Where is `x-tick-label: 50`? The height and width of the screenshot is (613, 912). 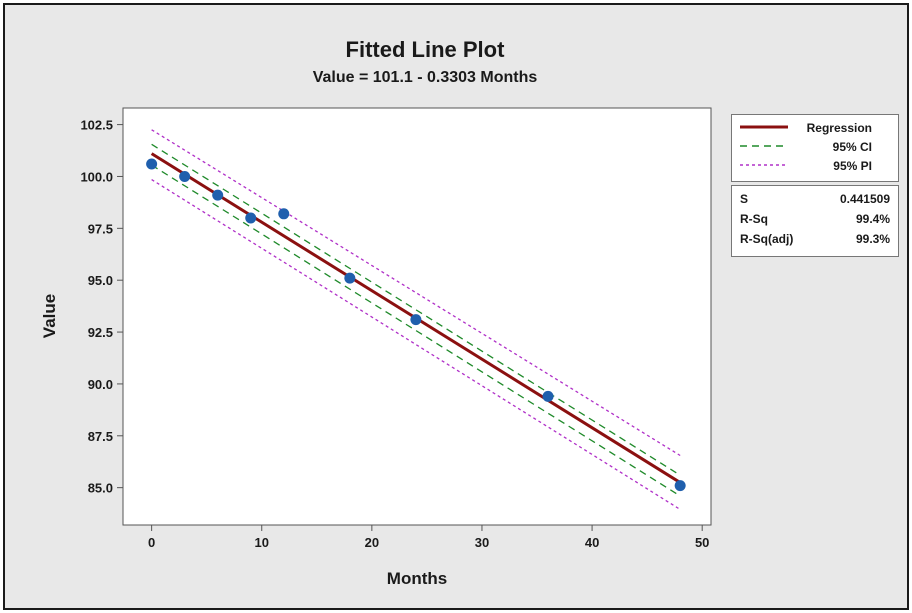
x-tick-label: 50 is located at coordinates (702, 542).